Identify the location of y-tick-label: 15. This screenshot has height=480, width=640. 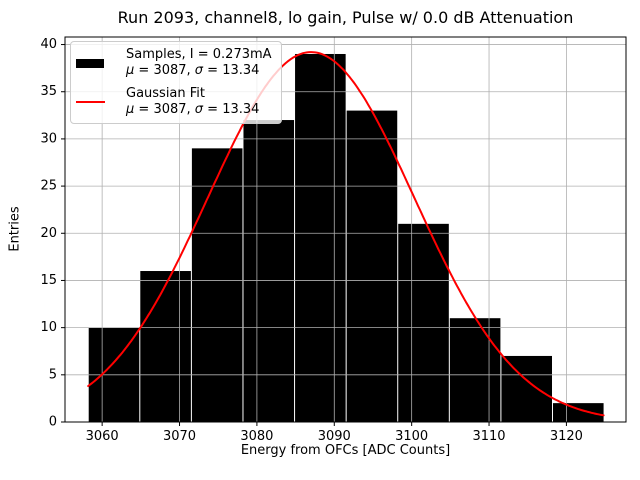
(48, 280).